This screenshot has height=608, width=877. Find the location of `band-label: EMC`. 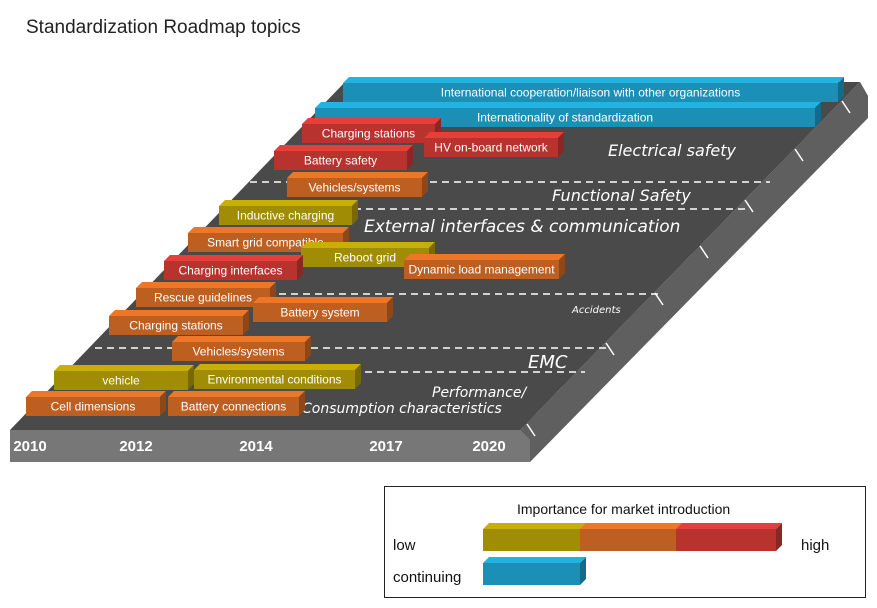

band-label: EMC is located at coordinates (548, 362).